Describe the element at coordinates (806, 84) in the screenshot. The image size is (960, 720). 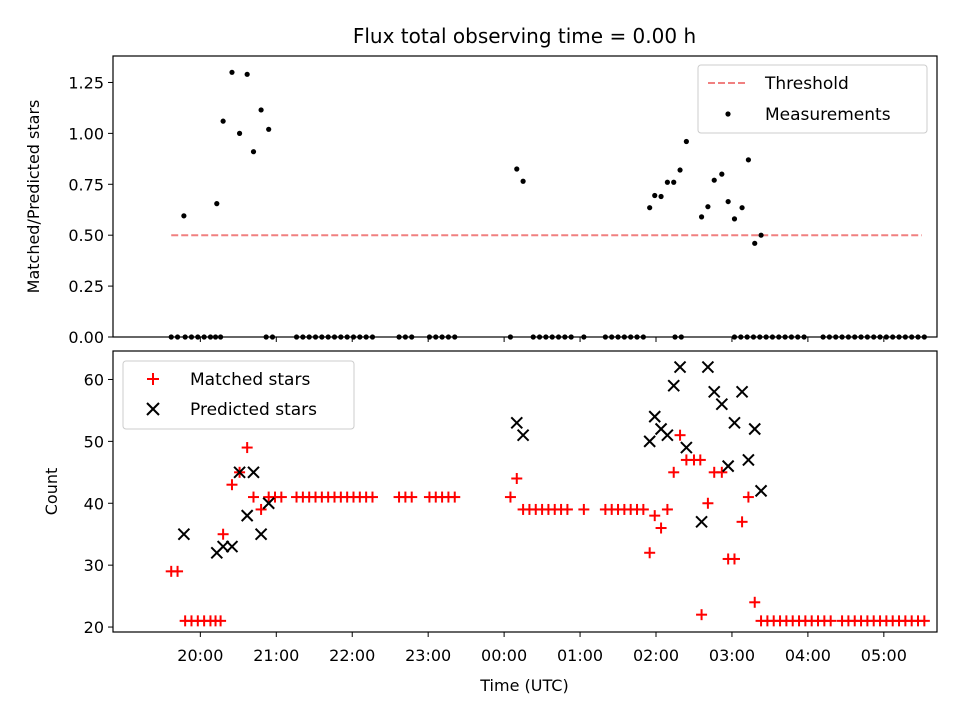
I see `legend-threshold-label: Threshold` at that location.